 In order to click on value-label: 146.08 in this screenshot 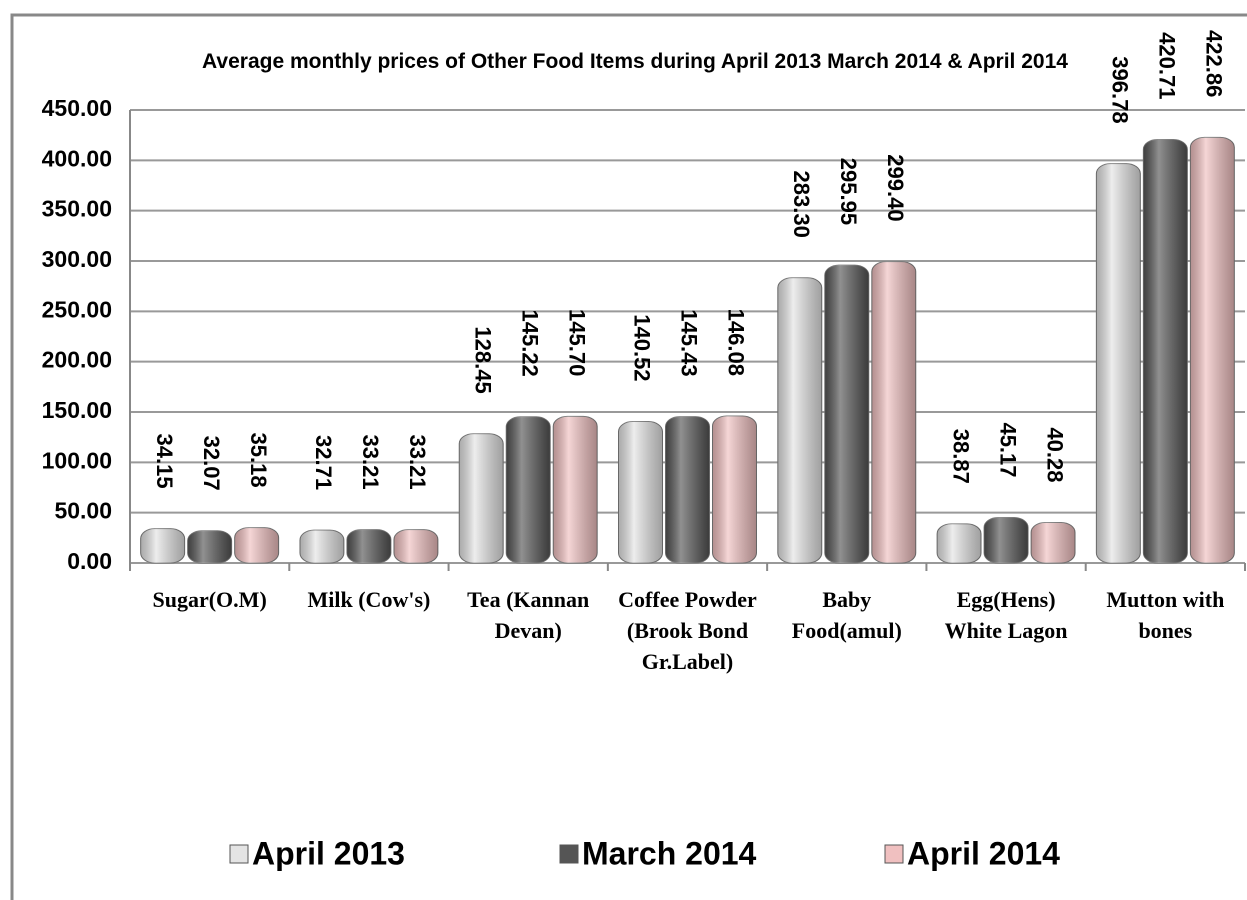, I will do `click(736, 342)`.